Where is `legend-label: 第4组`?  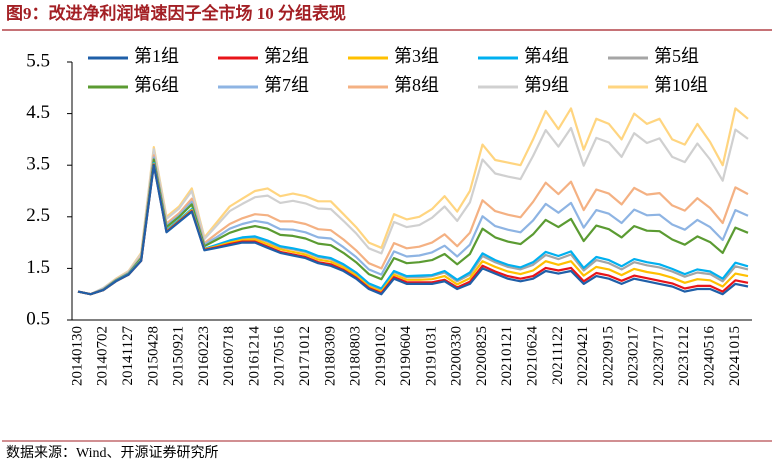
legend-label: 第4组 is located at coordinates (546, 56).